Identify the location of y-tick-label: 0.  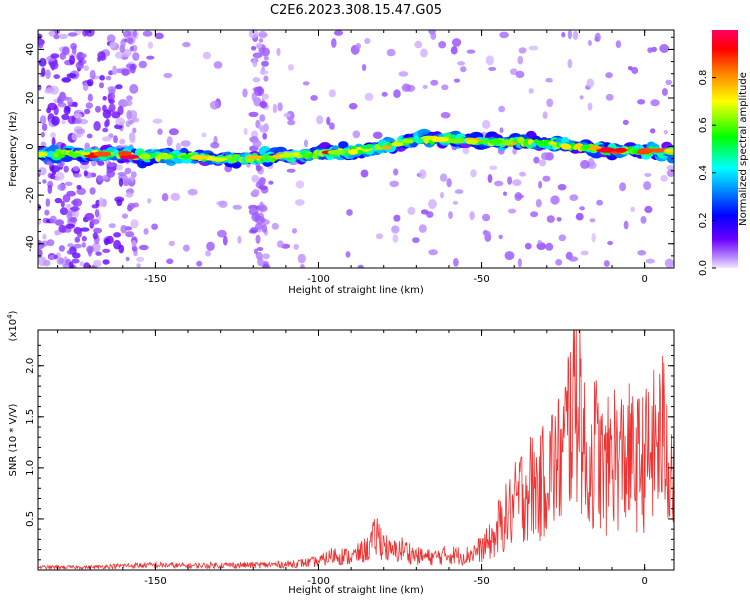
(30, 146).